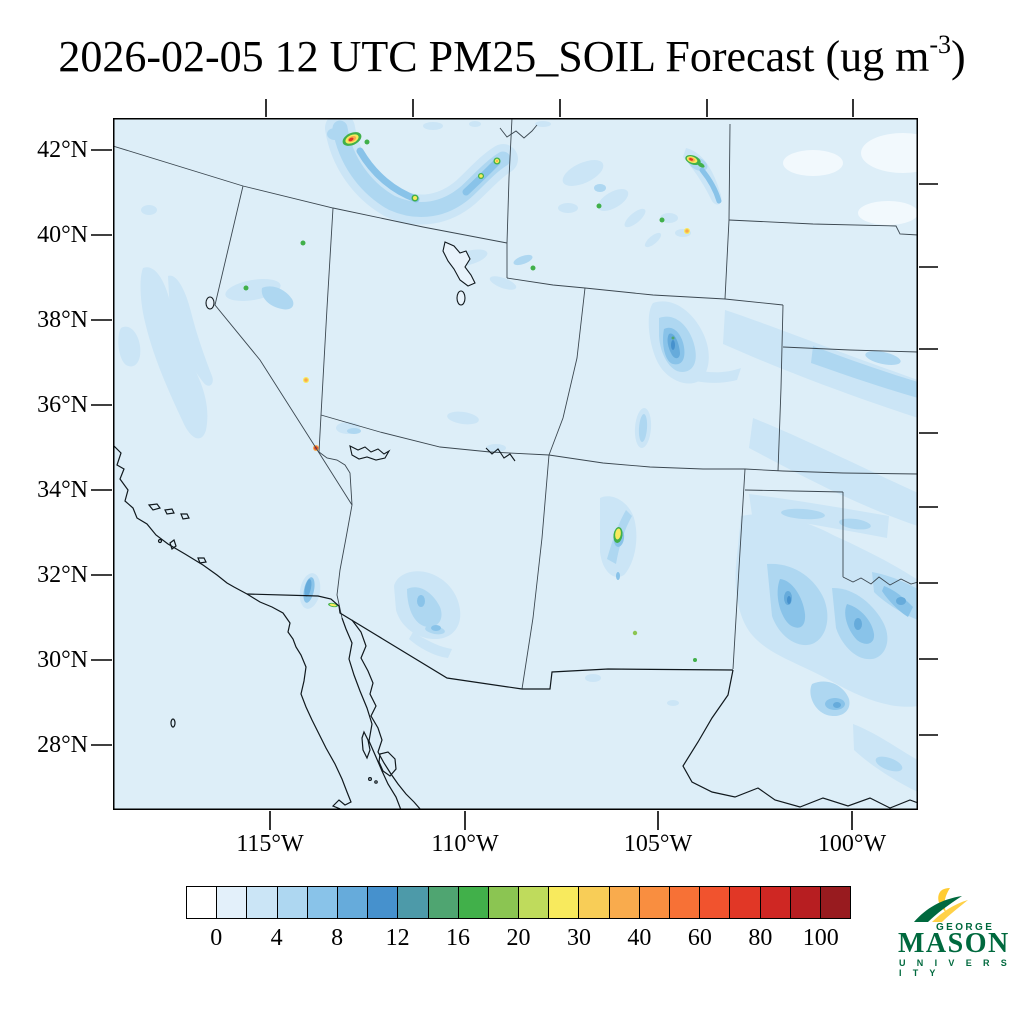 Image resolution: width=1024 pixels, height=1024 pixels. What do you see at coordinates (270, 844) in the screenshot?
I see `lon-label-115w: 115°W` at bounding box center [270, 844].